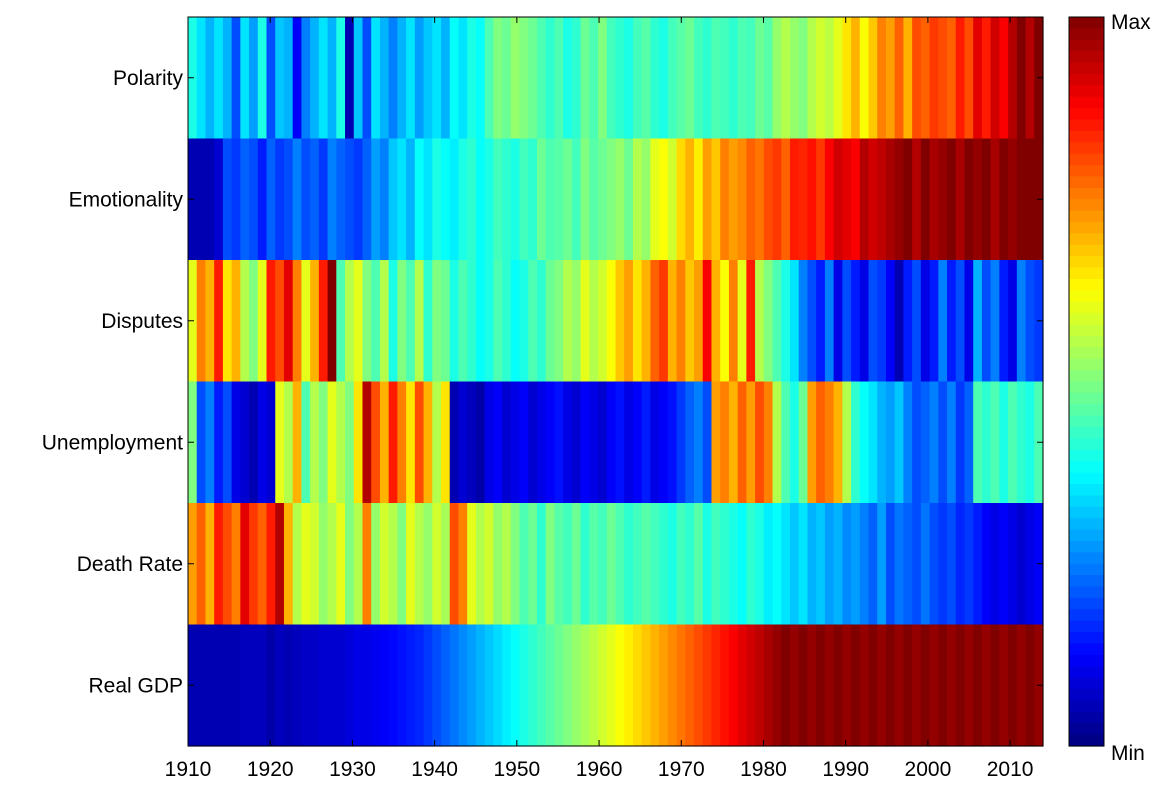 This screenshot has height=787, width=1169. Describe the element at coordinates (148, 78) in the screenshot. I see `y-tick-label: Polarity` at that location.